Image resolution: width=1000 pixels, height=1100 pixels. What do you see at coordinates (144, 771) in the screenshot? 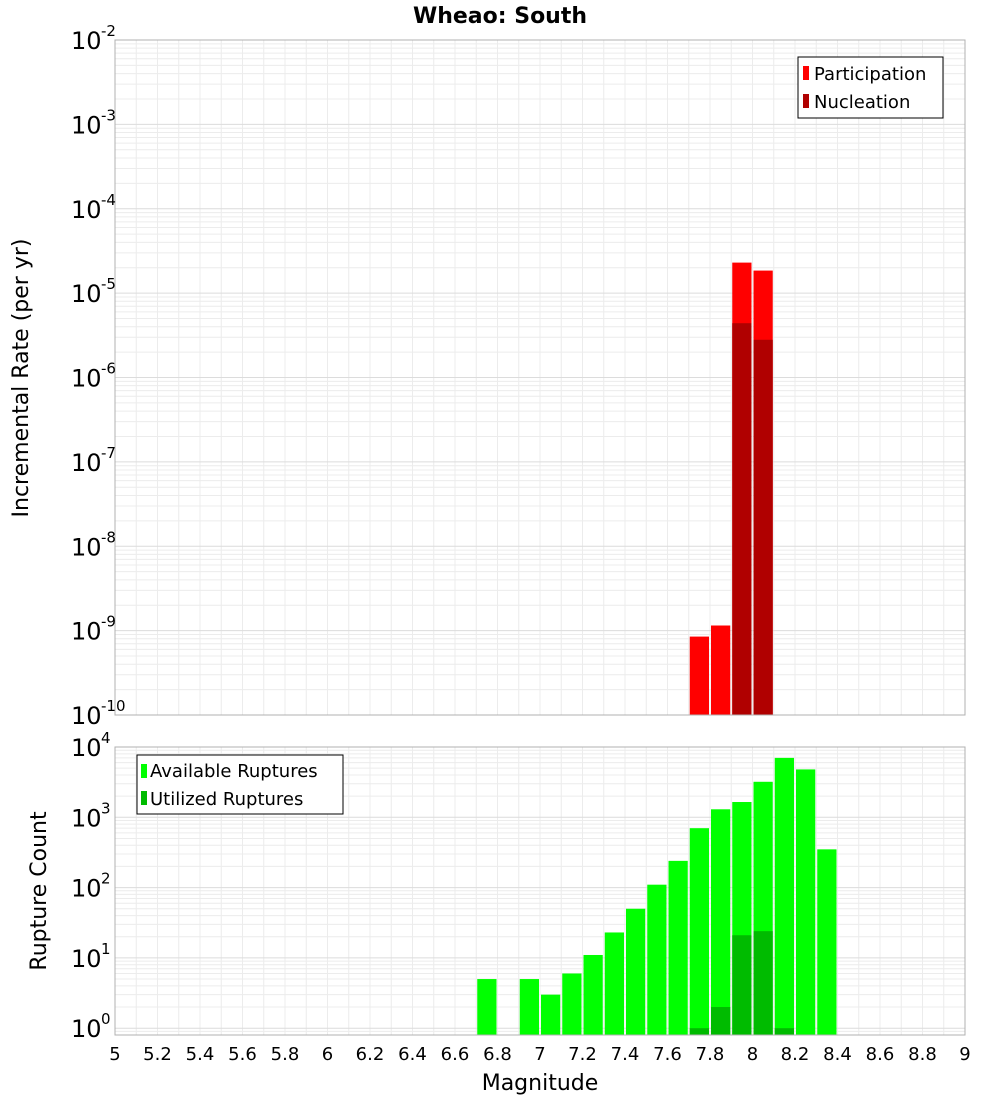
I see `legend-swatch-available-ruptures` at bounding box center [144, 771].